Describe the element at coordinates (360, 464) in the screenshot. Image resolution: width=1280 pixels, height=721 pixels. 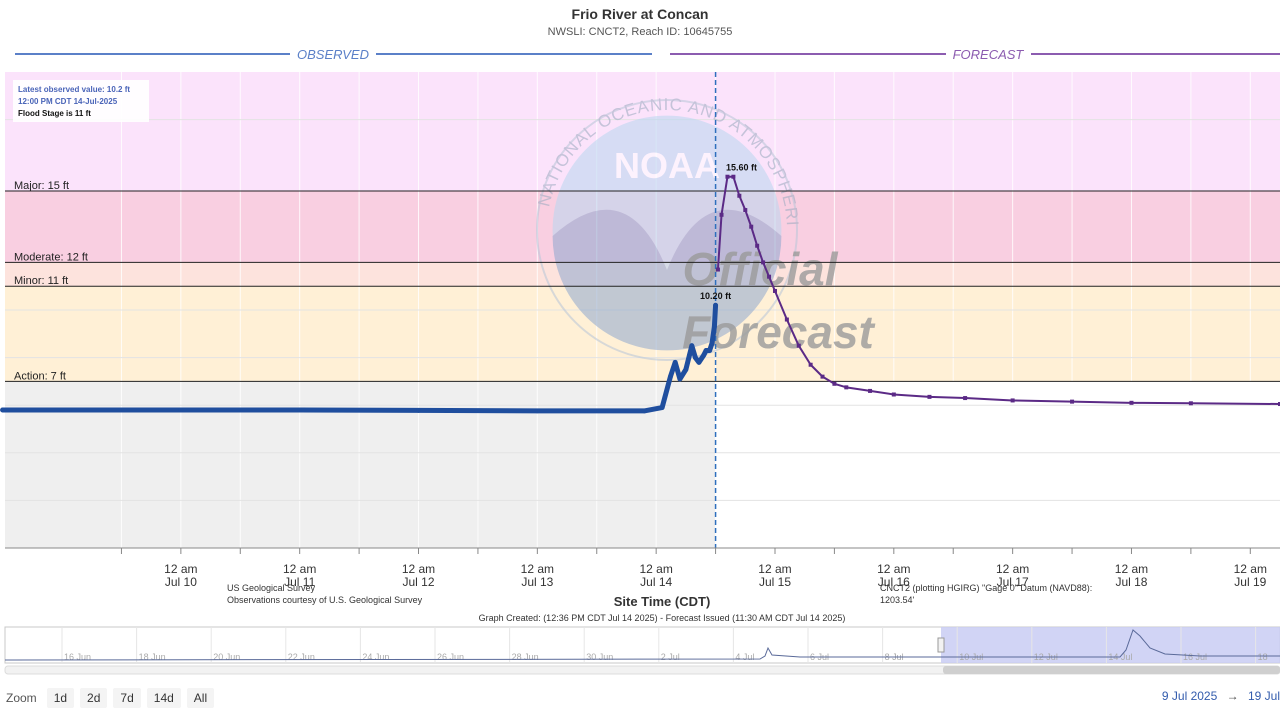
I see `observed-area` at that location.